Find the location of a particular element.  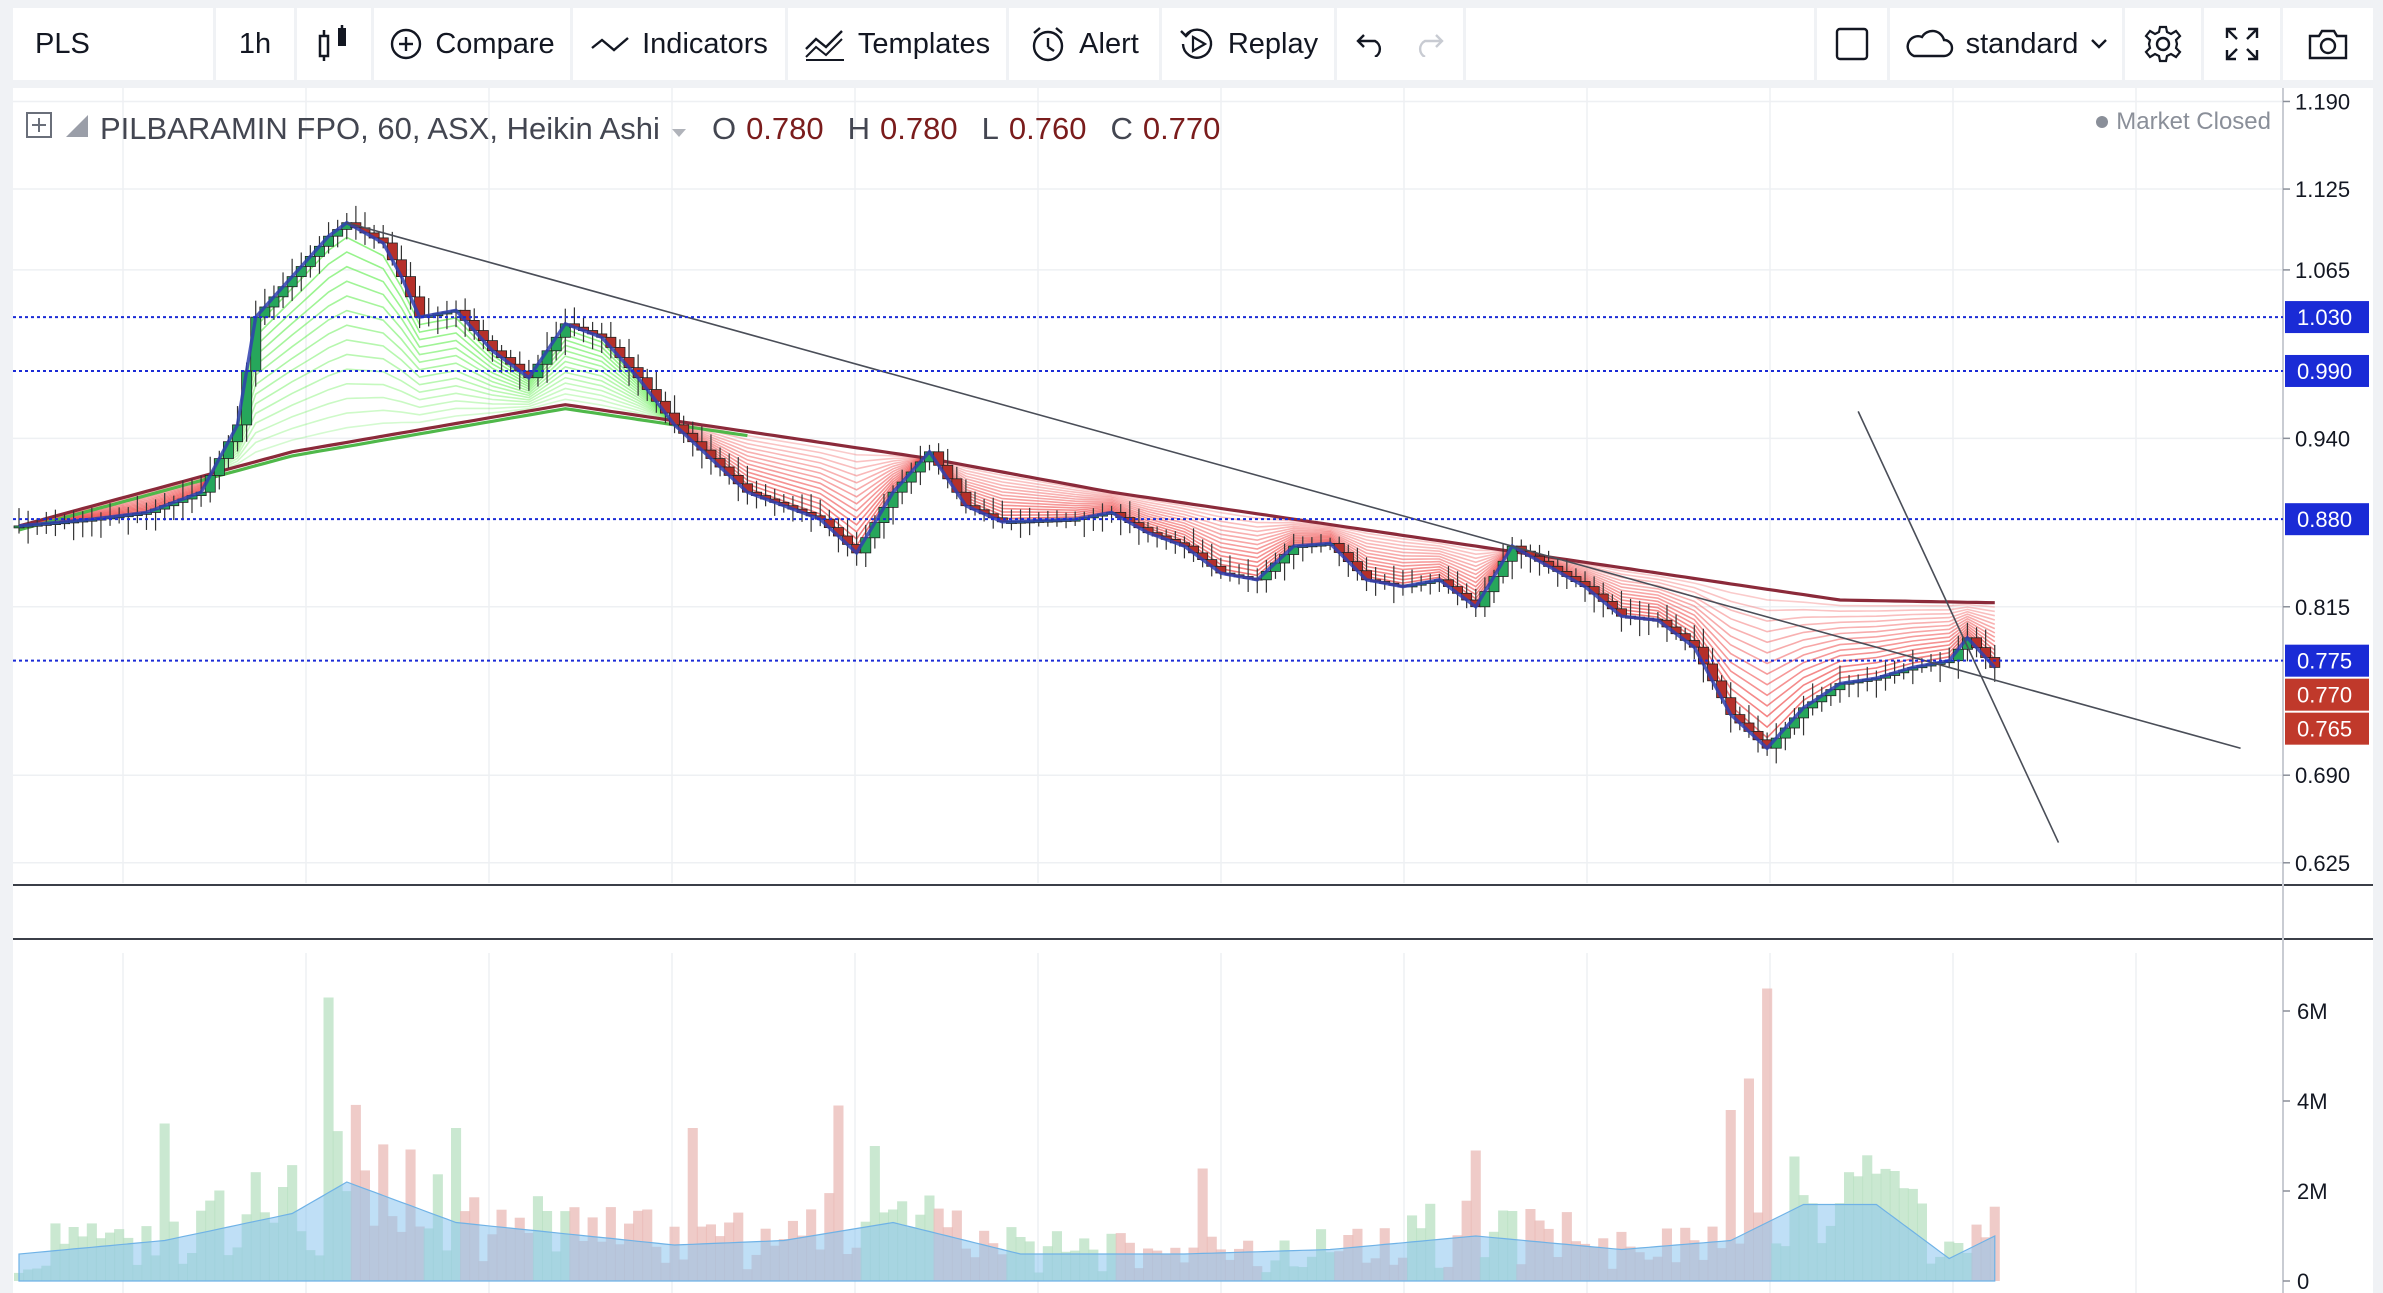

volume-axis: 6M 4M 2M 0 is located at coordinates (2305, 1146).